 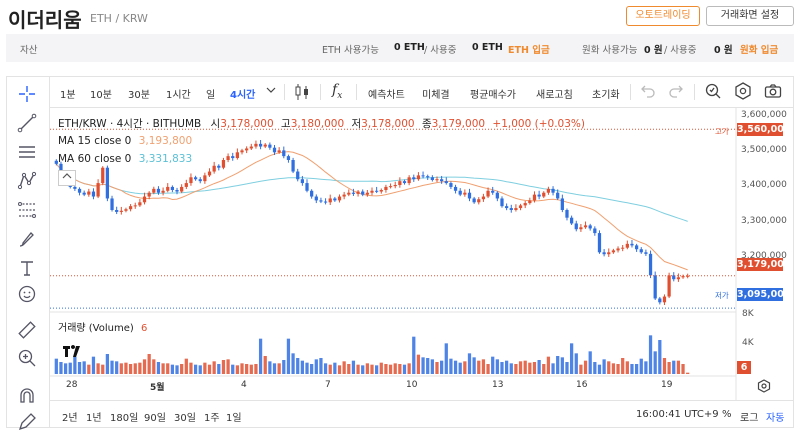 I want to click on range-1w: 1주, so click(x=212, y=418).